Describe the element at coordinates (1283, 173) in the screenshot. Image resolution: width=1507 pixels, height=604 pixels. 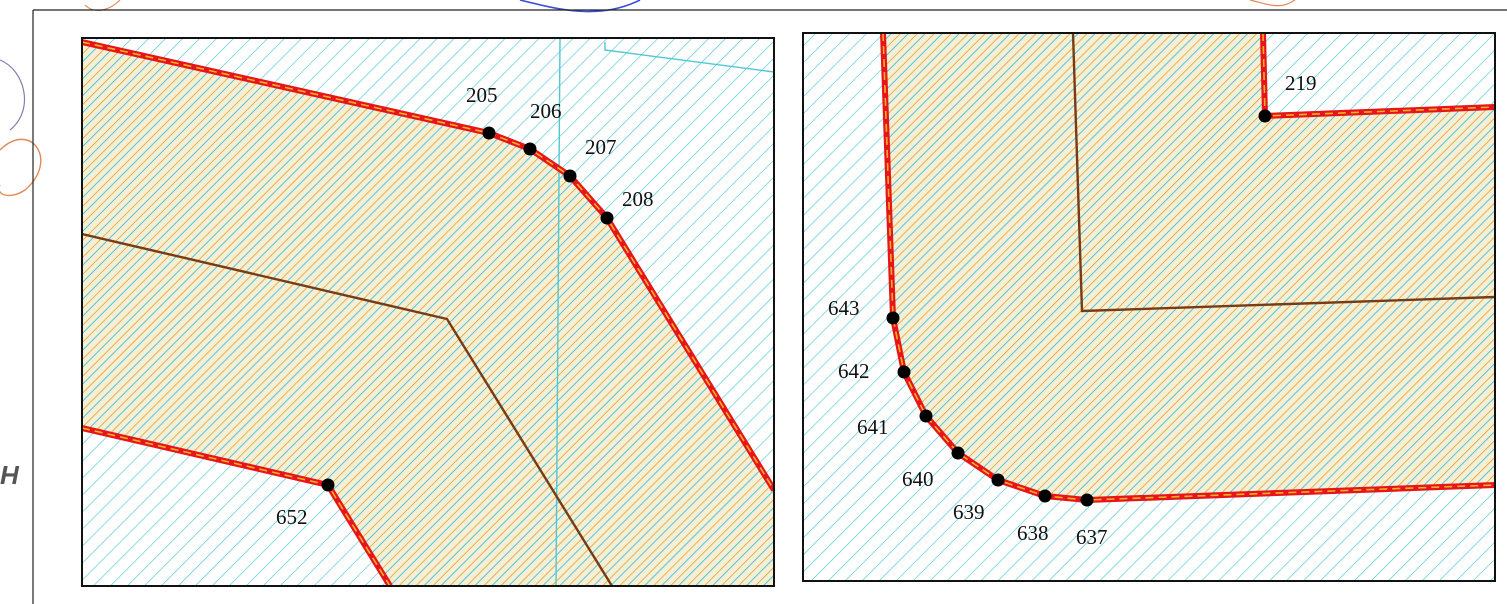
I see `inner-parcel-line` at that location.